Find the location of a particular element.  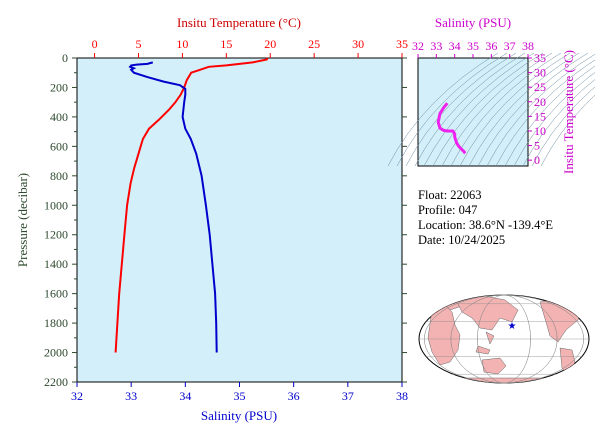

salinity-tick-label: 34 is located at coordinates (185, 396).